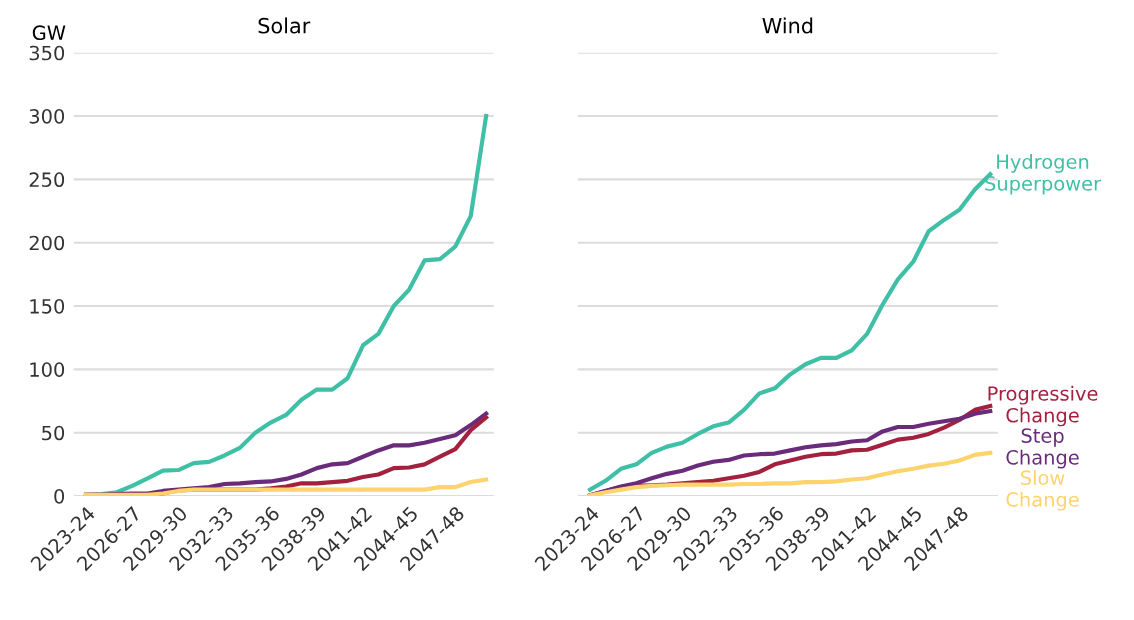 The height and width of the screenshot is (620, 1134). Describe the element at coordinates (47, 243) in the screenshot. I see `y-tick-label: 200` at that location.